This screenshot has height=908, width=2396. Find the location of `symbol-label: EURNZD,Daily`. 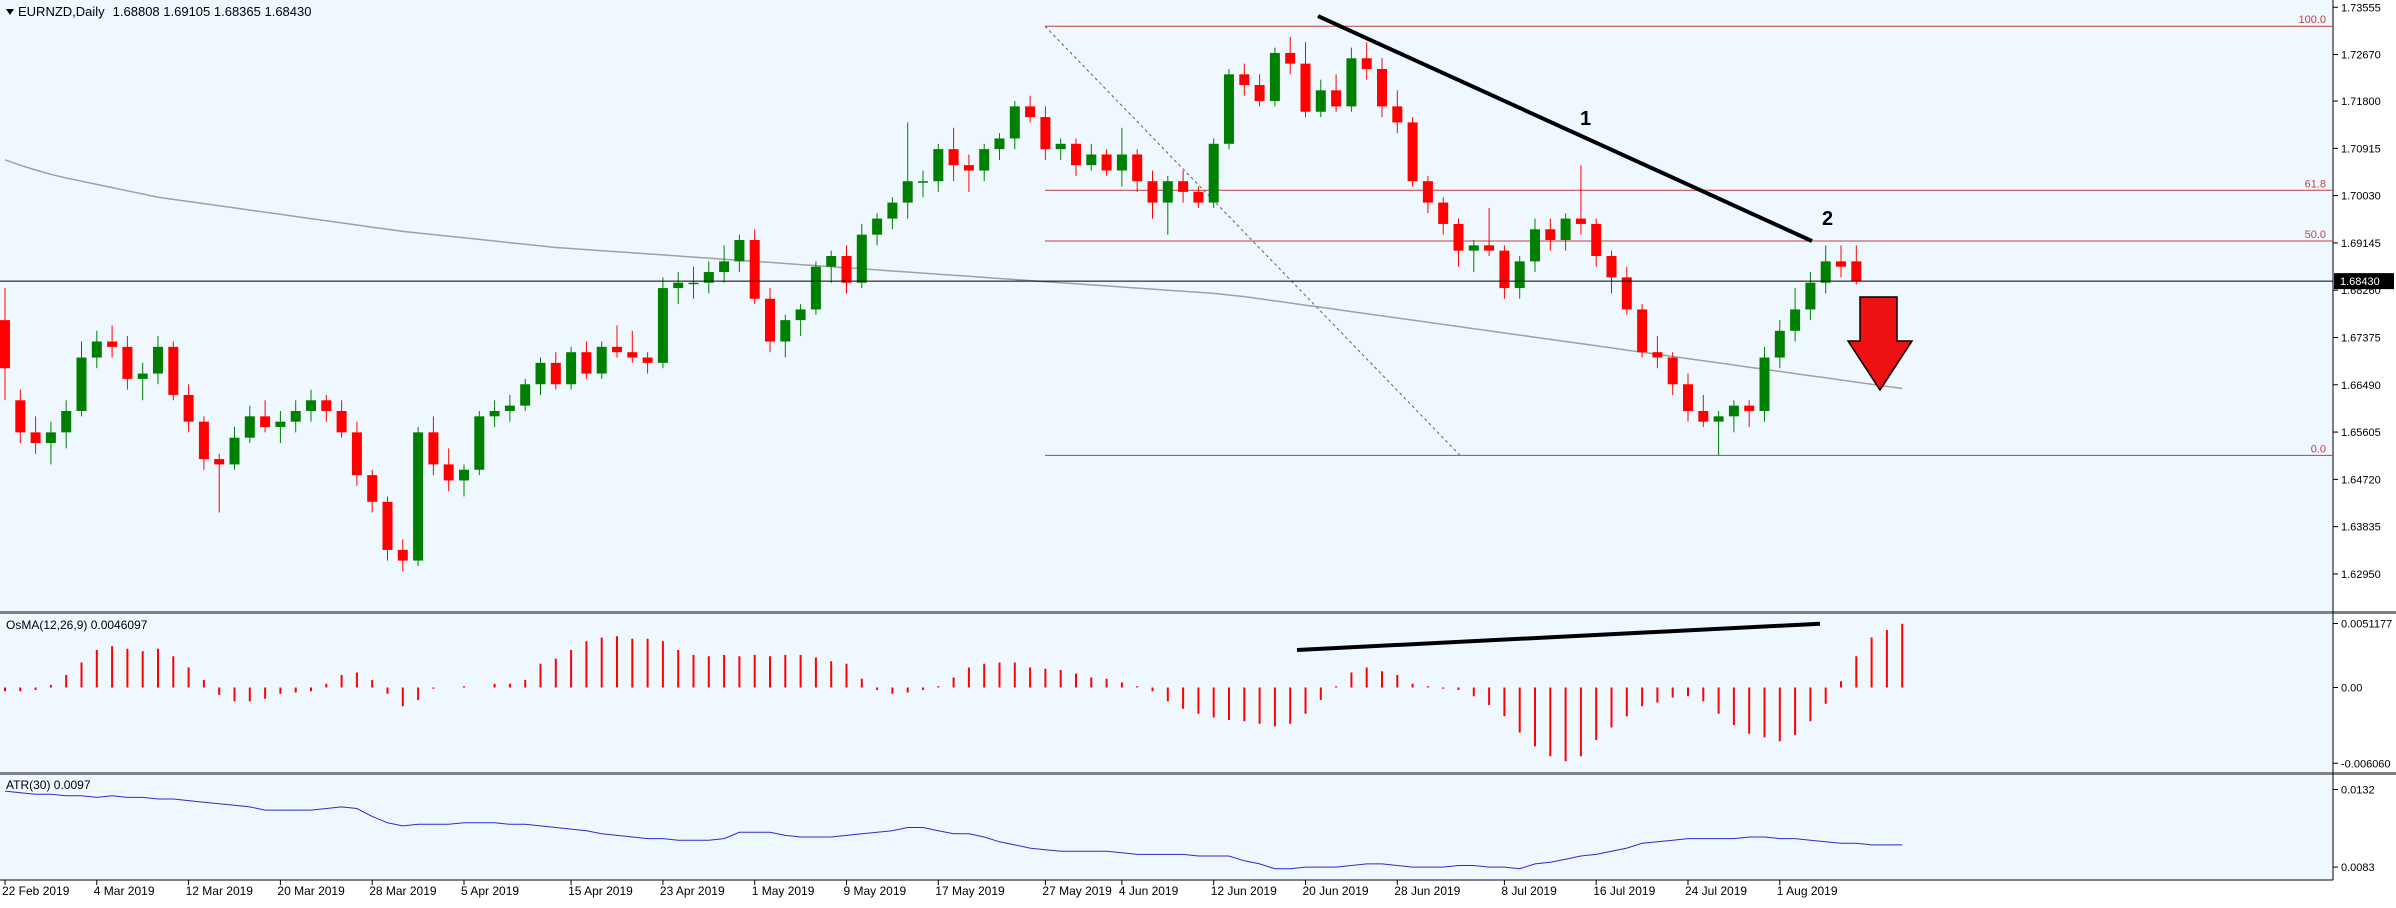

symbol-label: EURNZD,Daily is located at coordinates (61, 11).